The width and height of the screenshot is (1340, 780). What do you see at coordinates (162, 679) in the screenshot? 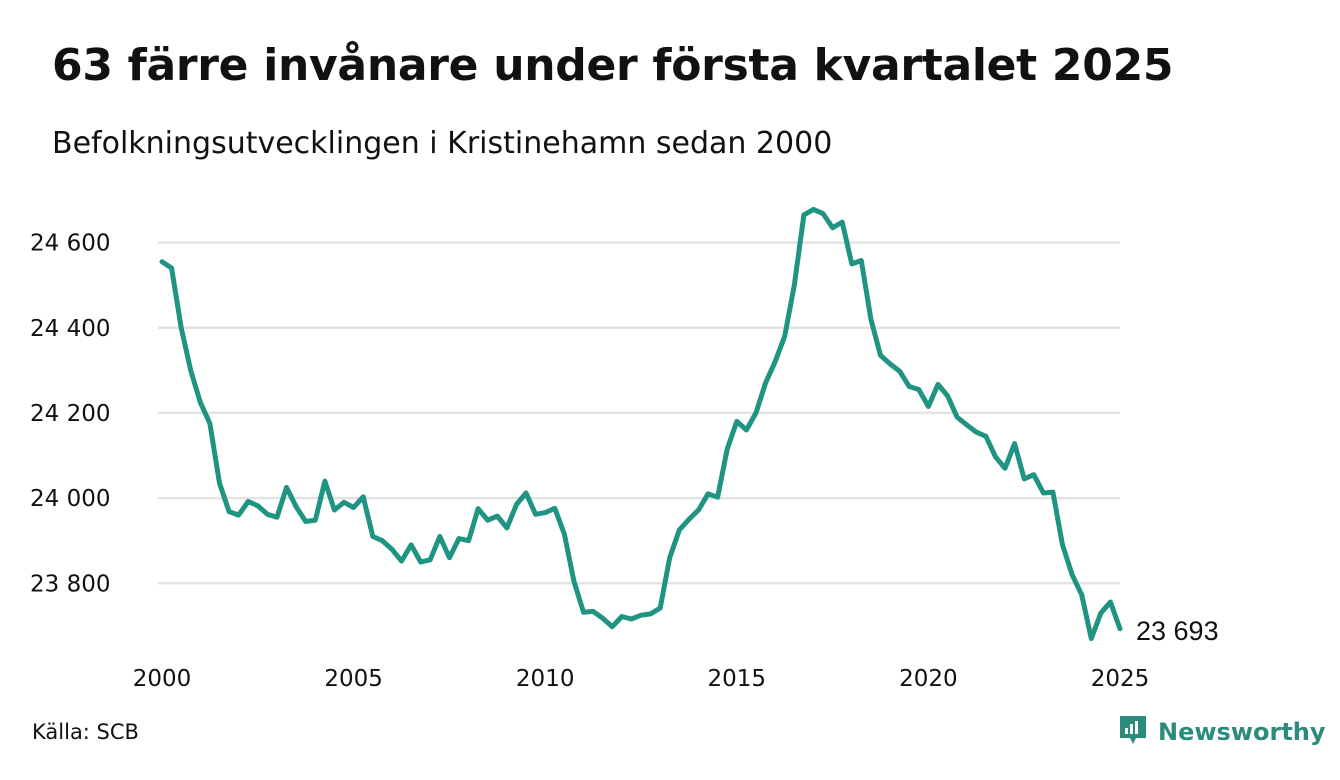
I see `x-tick-label: 2000` at bounding box center [162, 679].